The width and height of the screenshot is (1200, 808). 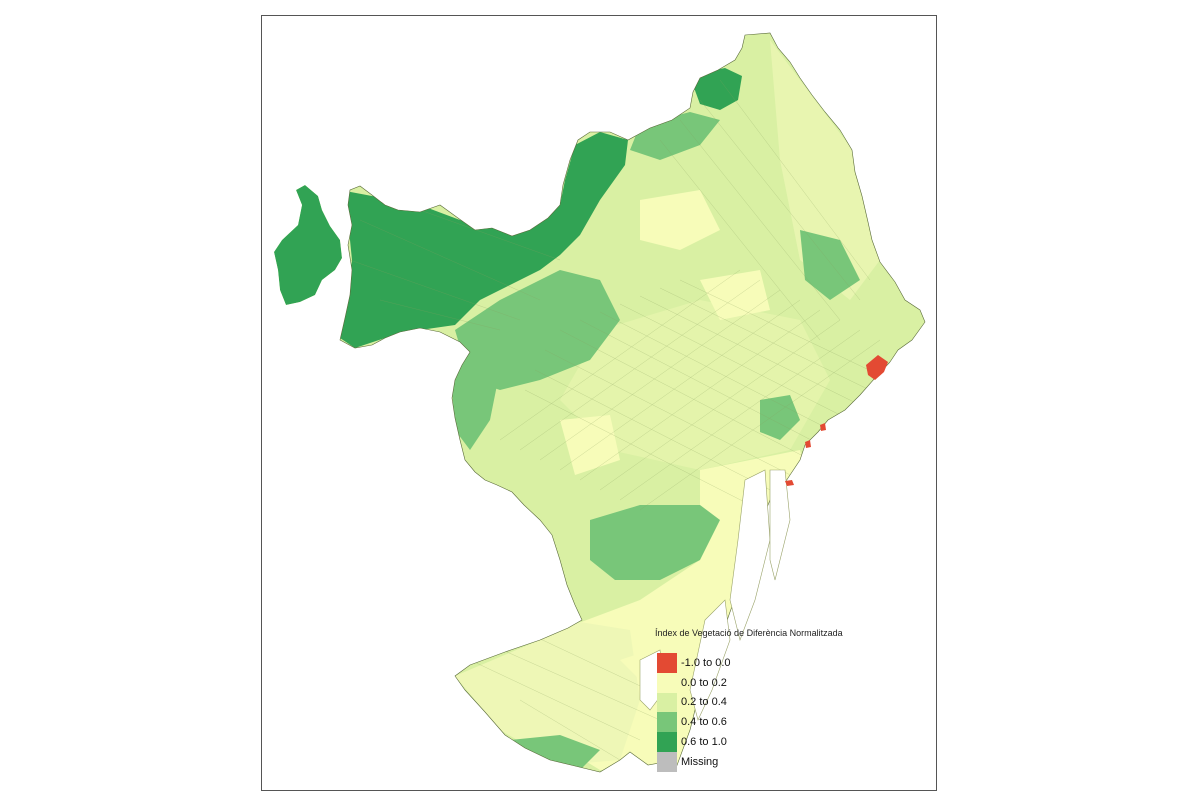 I want to click on nordest-zone, so click(x=825, y=170).